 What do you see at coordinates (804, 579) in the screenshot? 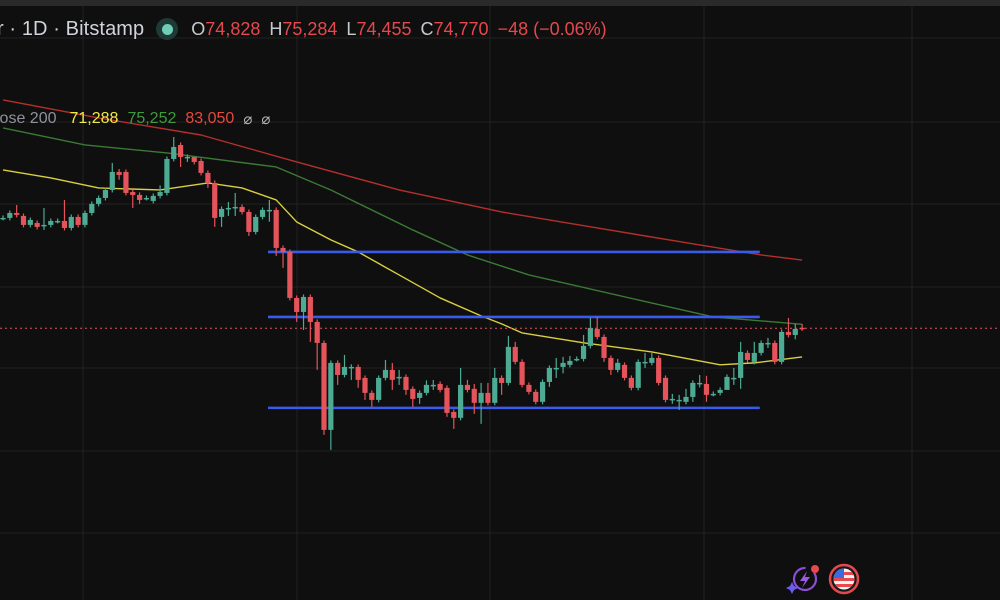
I see `lightning-sparkle-icon` at bounding box center [804, 579].